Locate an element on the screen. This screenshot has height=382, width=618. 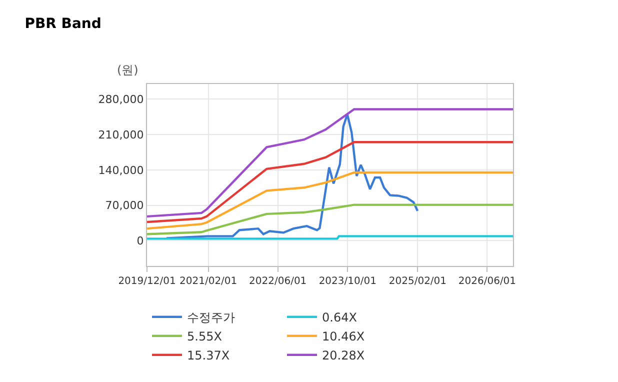
x-tick-label: 2025/02/01 is located at coordinates (417, 281).